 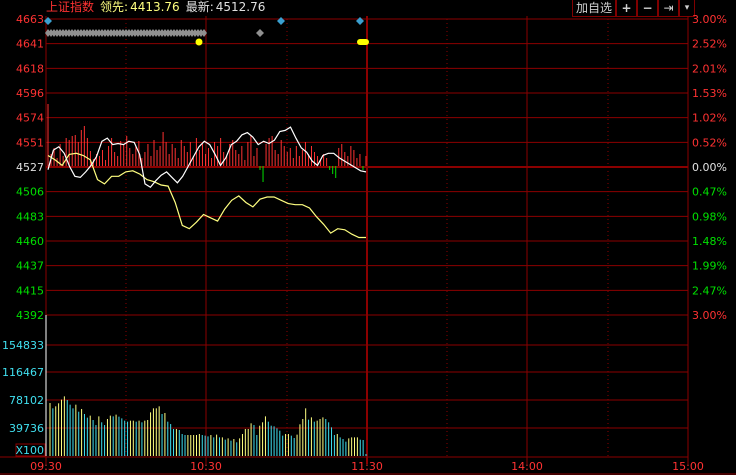 I want to click on pct-tick: 1.99%, so click(x=709, y=266).